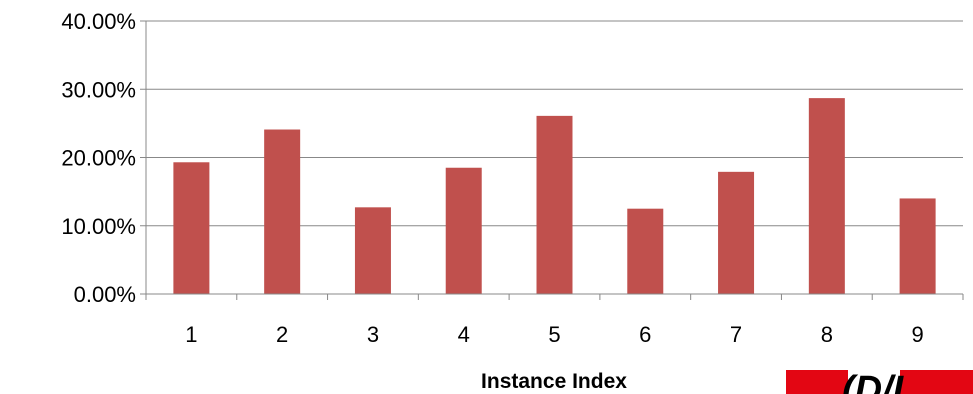 This screenshot has height=394, width=973. Describe the element at coordinates (936, 382) in the screenshot. I see `logo-red-band-right` at that location.